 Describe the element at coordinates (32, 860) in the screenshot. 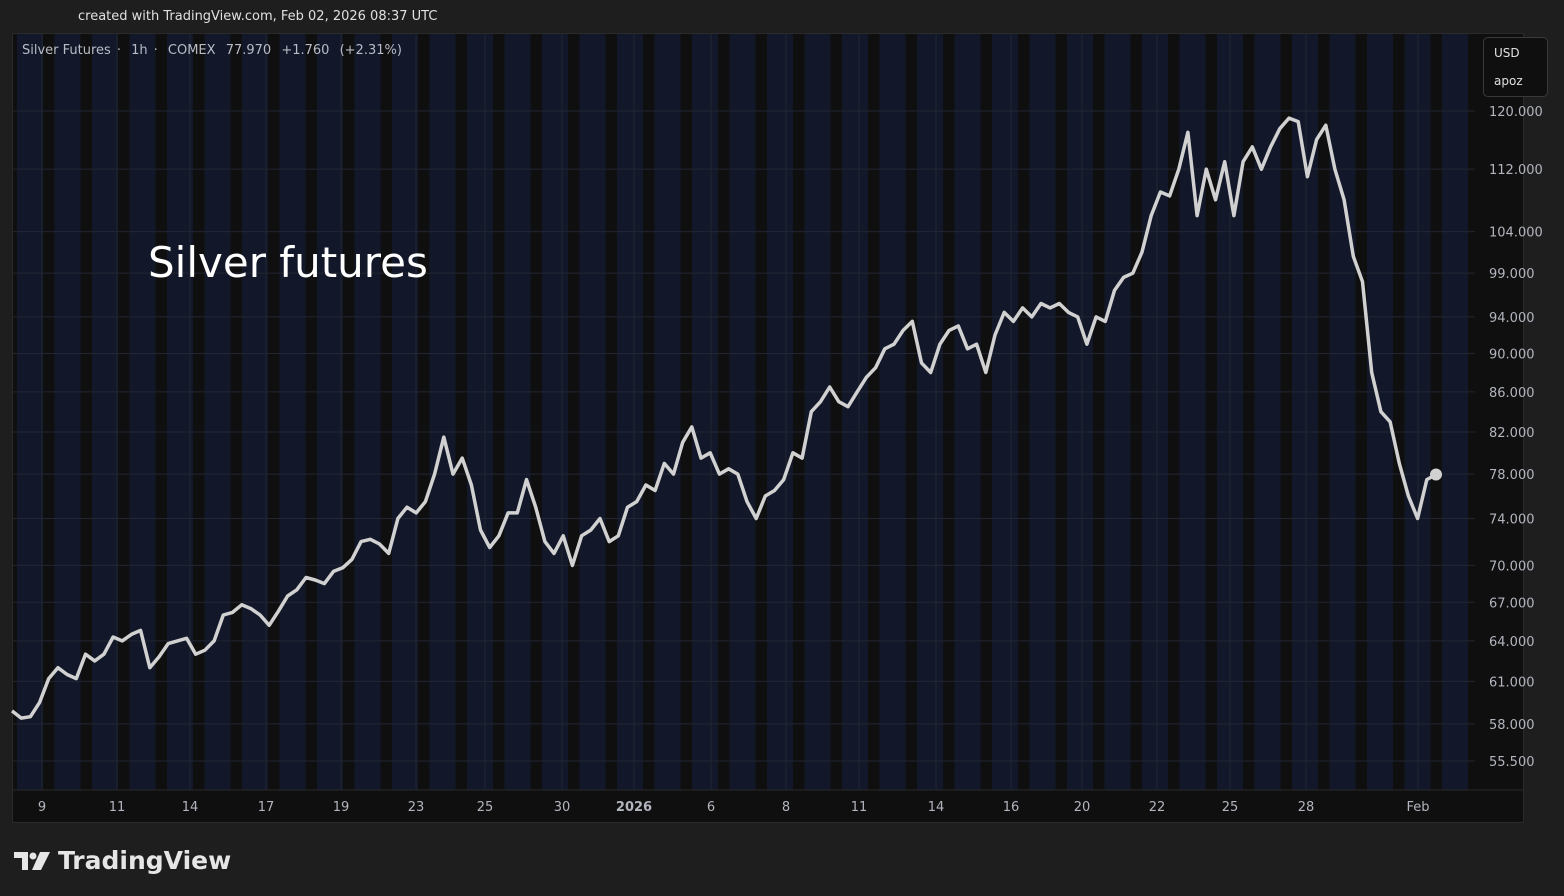

I see `tradingview-logo-icon` at that location.